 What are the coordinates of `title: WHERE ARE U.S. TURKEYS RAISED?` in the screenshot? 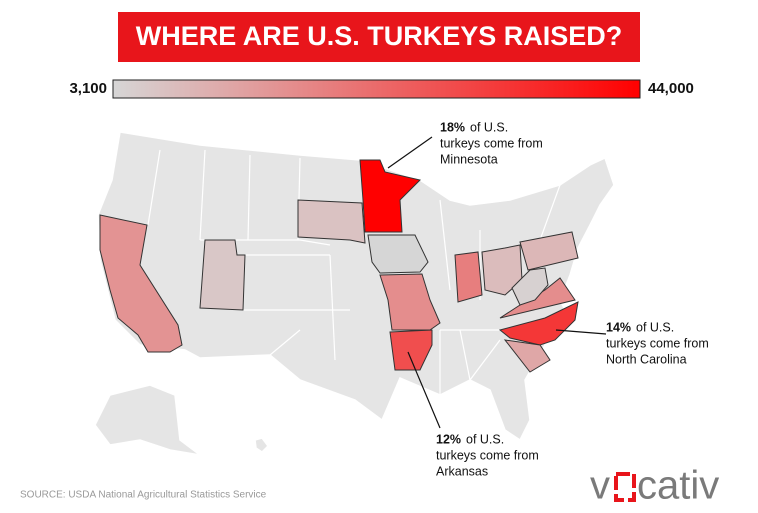 It's located at (379, 36).